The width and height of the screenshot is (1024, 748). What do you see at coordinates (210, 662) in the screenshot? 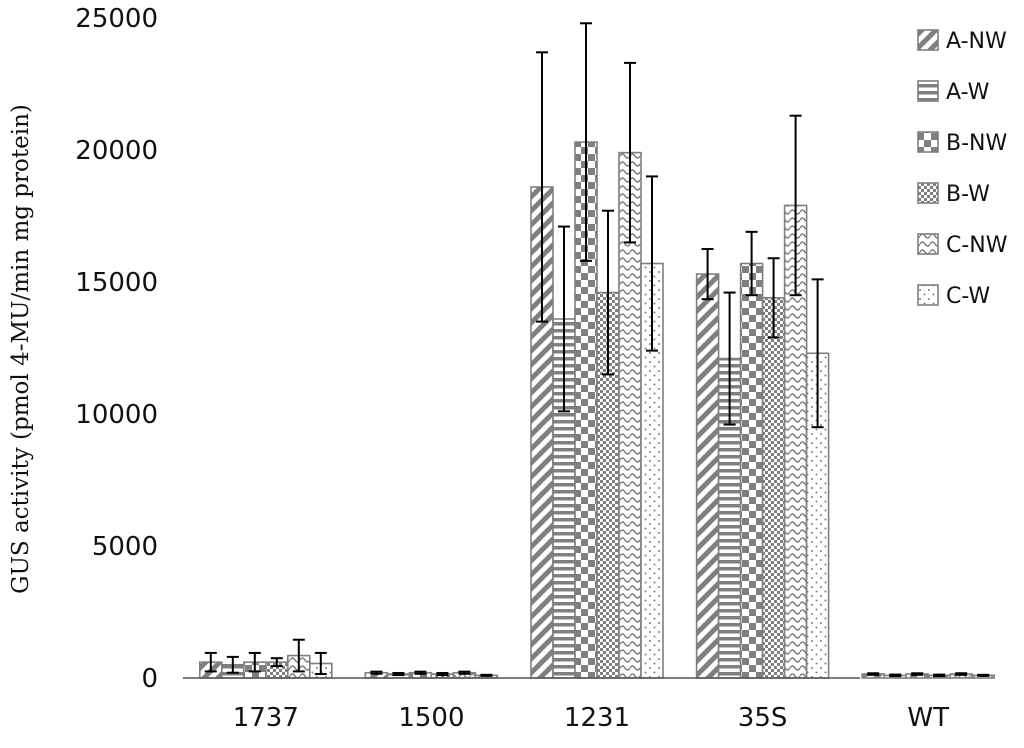
I see `error-bar-1737-A-NW` at bounding box center [210, 662].